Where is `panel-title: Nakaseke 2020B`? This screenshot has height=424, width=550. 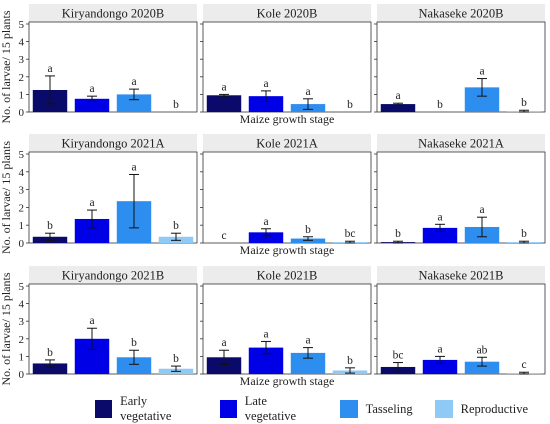
panel-title: Nakaseke 2020B is located at coordinates (460, 14).